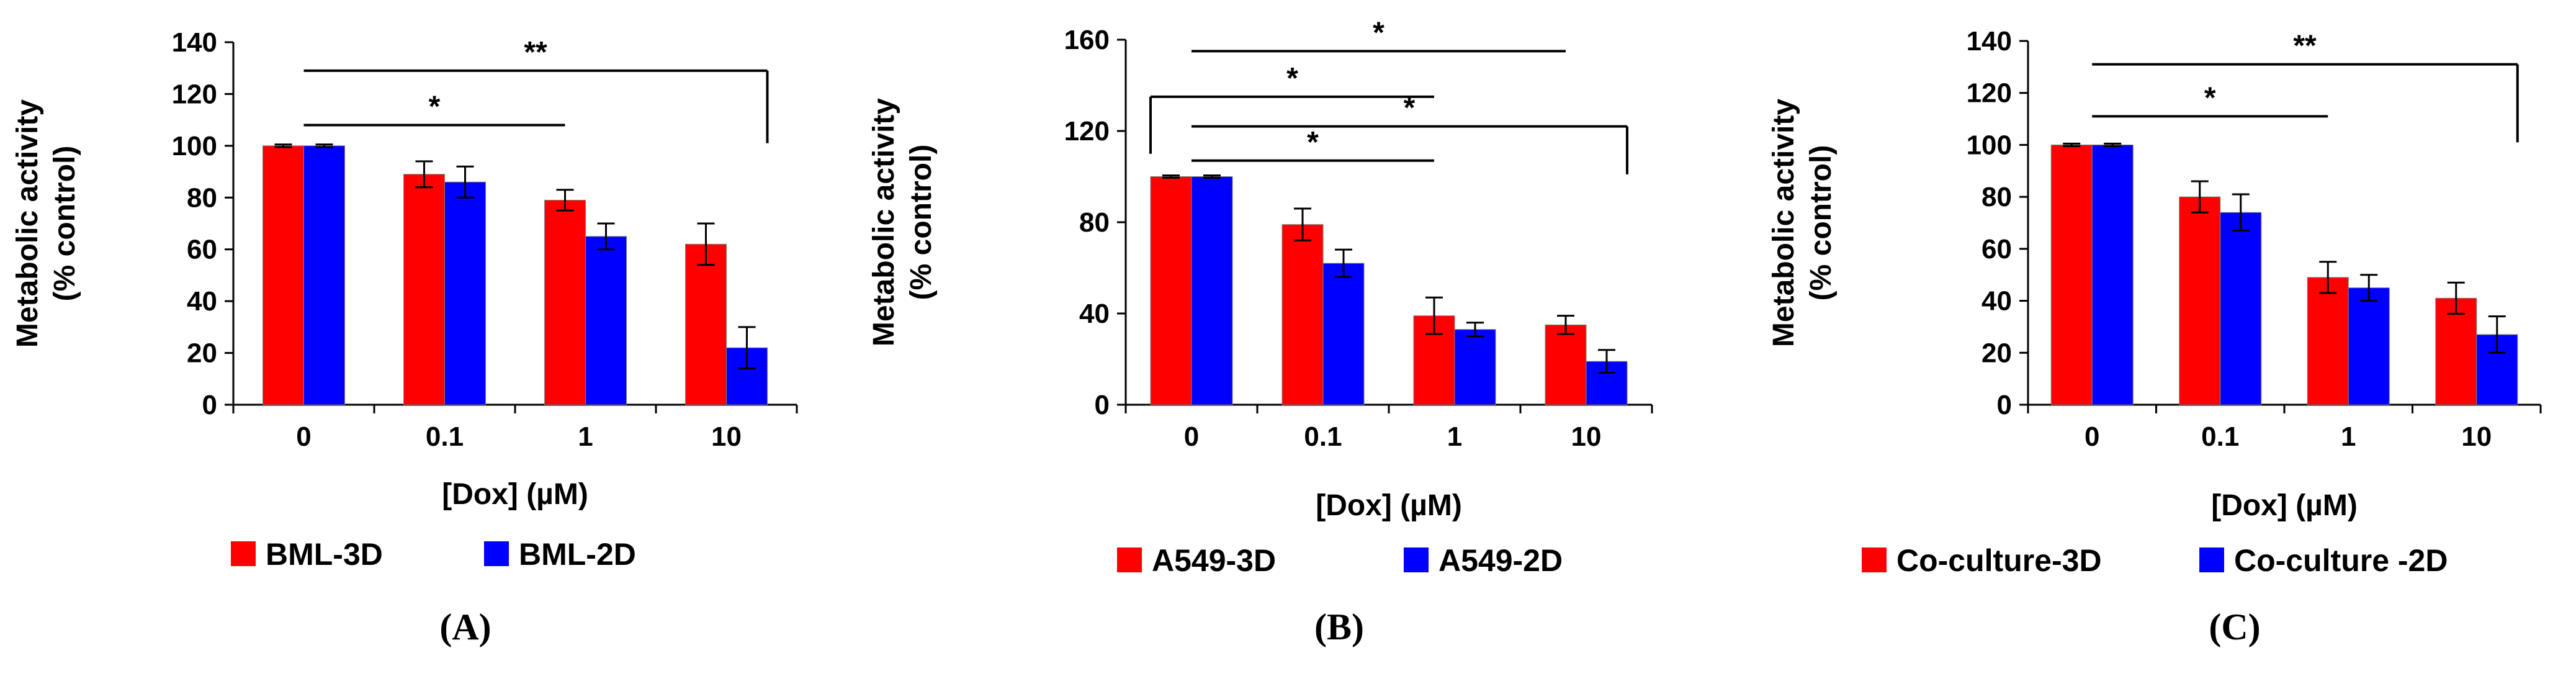 The image size is (2576, 676). What do you see at coordinates (2341, 560) in the screenshot?
I see `legend-entry: Co-culture -2D` at bounding box center [2341, 560].